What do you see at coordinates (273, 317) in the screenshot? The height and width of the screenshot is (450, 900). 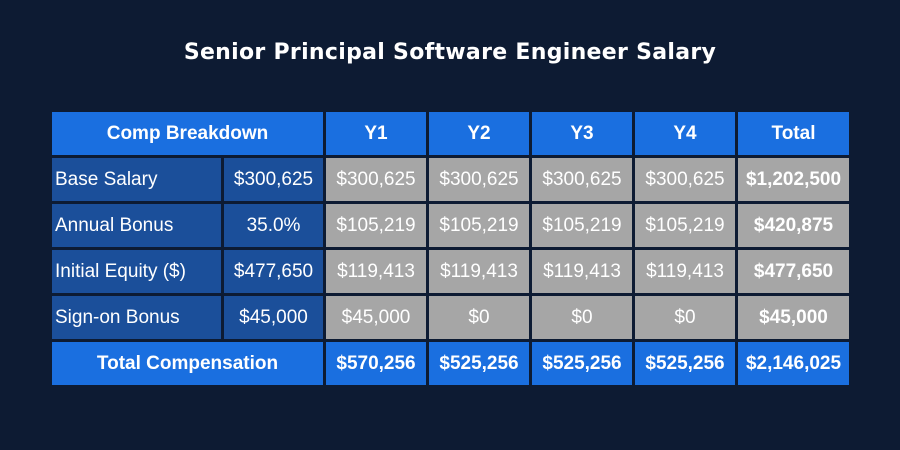 I see `row-value: $45,000` at bounding box center [273, 317].